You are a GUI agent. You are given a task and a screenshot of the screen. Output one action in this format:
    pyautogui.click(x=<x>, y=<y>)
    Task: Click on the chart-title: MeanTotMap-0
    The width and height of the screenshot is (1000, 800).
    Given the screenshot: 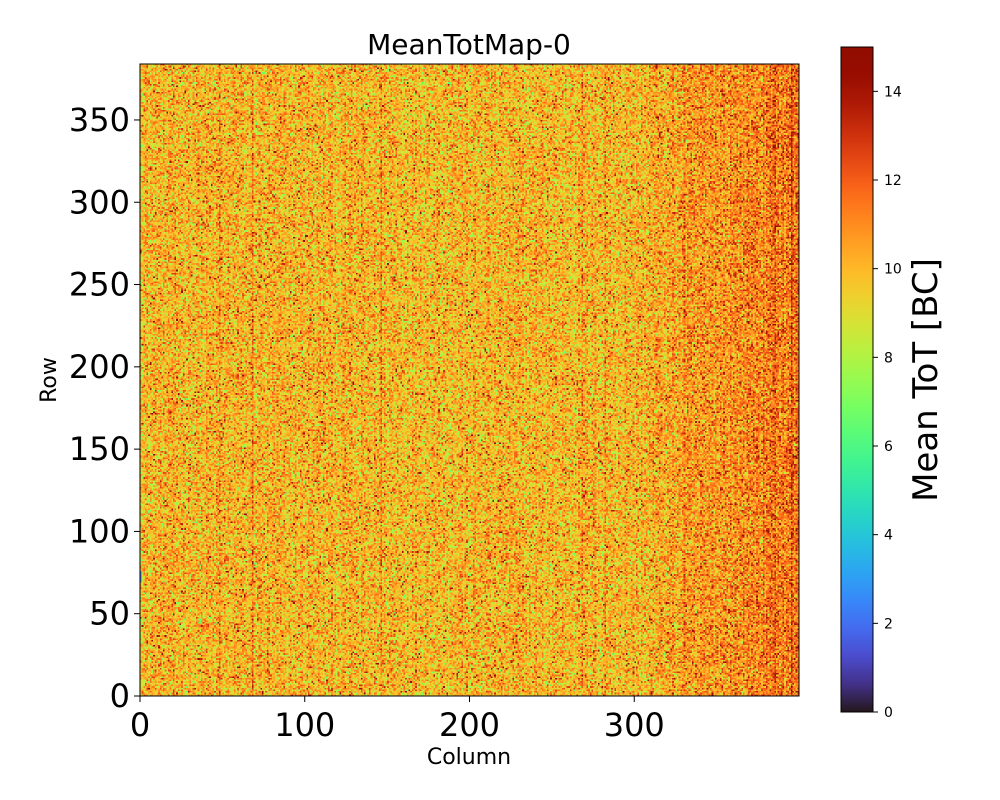 What is the action you would take?
    pyautogui.click(x=469, y=44)
    